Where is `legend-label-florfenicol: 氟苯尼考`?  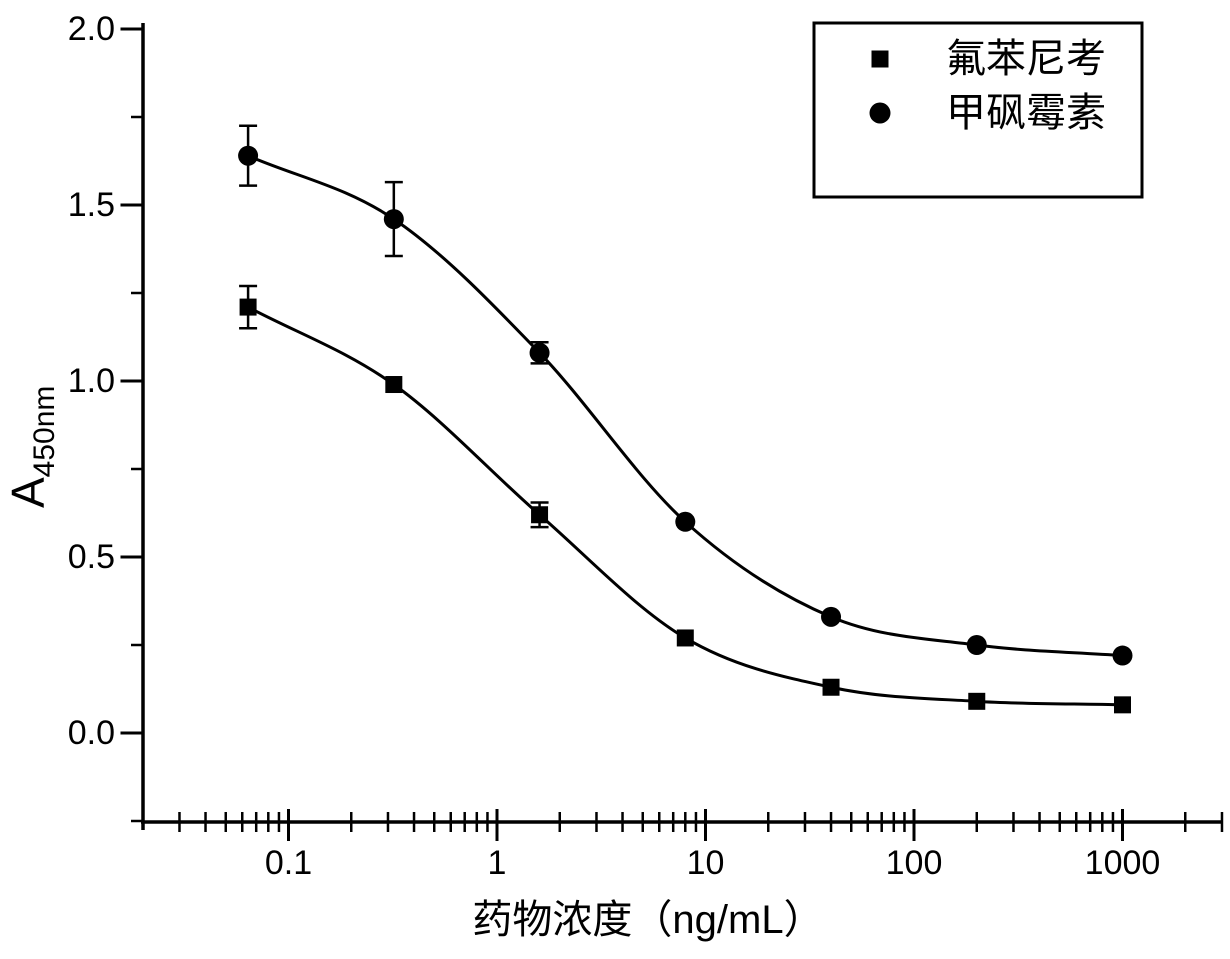 legend-label-florfenicol: 氟苯尼考 is located at coordinates (1026, 59).